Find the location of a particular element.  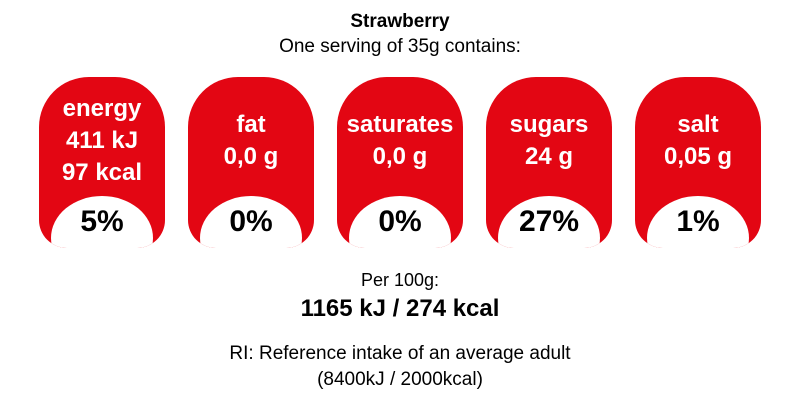

percent-value: 27% is located at coordinates (549, 221).